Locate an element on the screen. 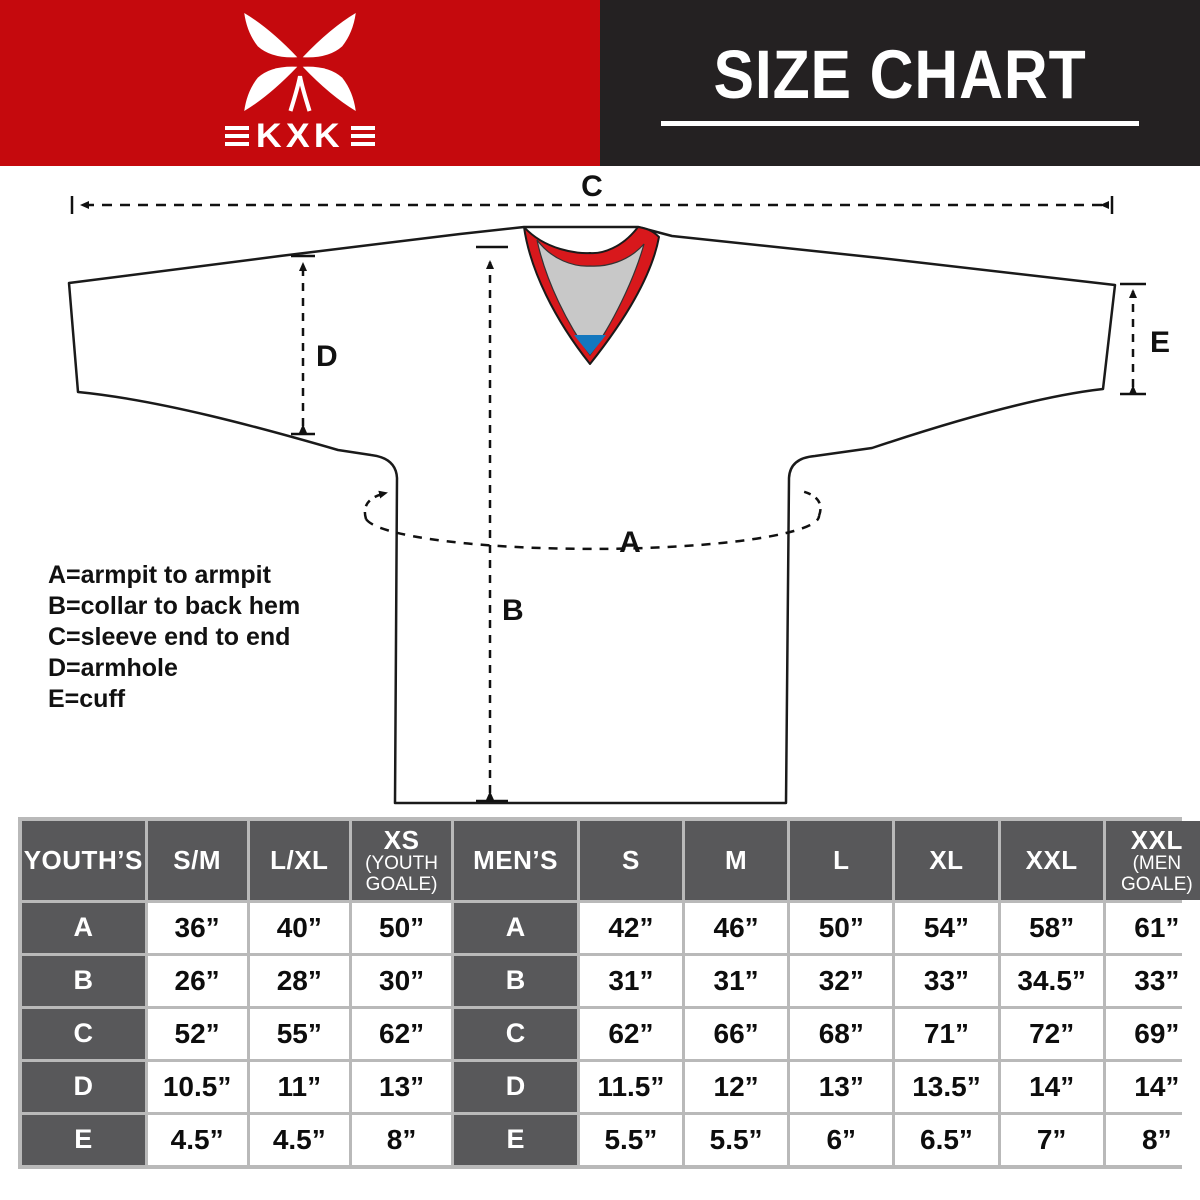  brand-banner: KXK is located at coordinates (300, 83).